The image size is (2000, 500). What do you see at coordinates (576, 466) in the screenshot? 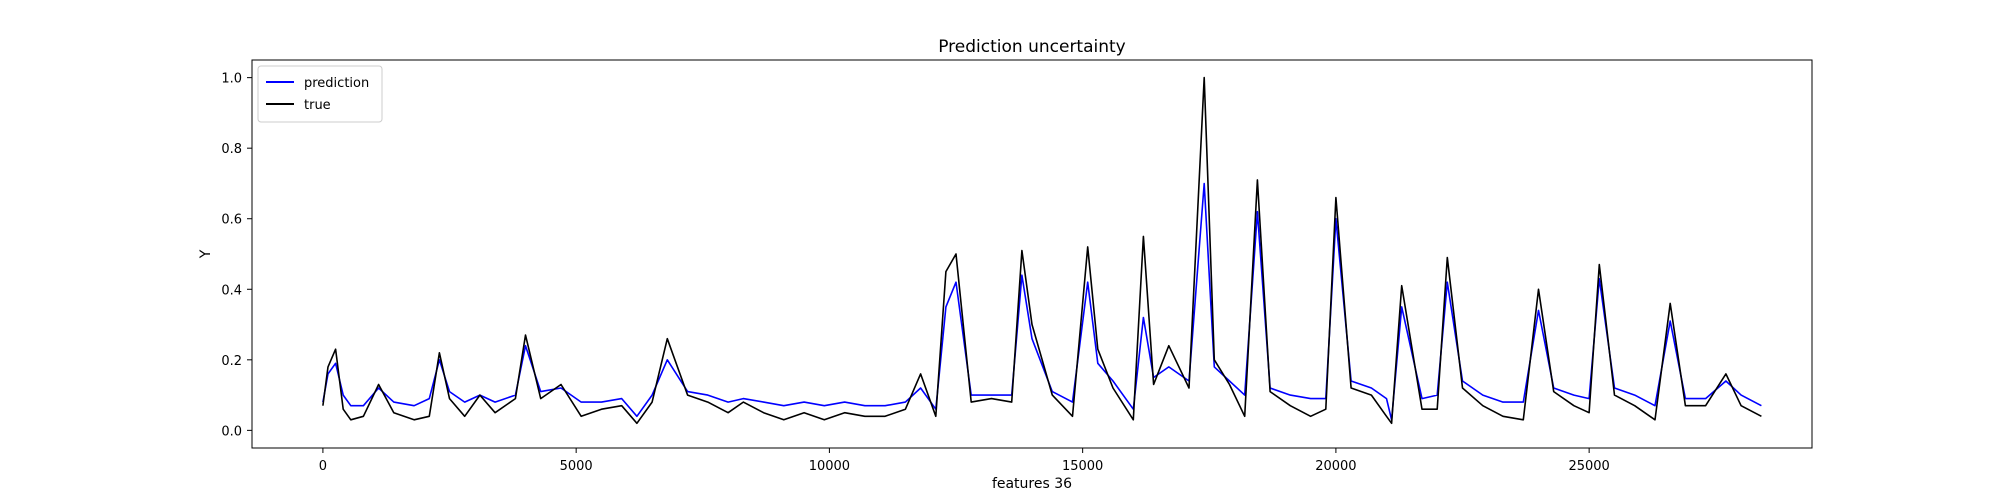
I see `x-tick-label: 5000` at bounding box center [576, 466].